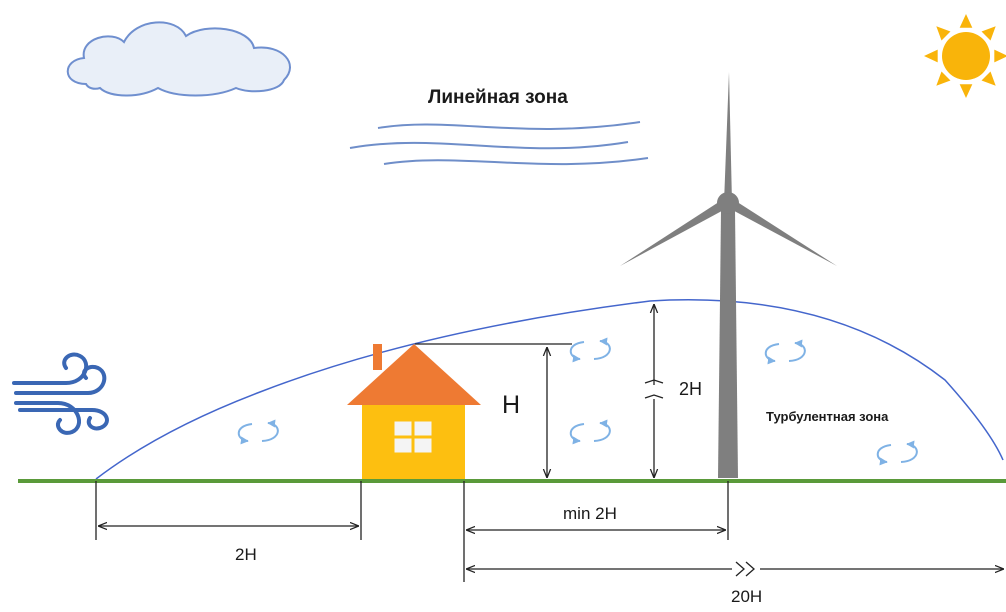  I want to click on wind-lines, so click(499, 143).